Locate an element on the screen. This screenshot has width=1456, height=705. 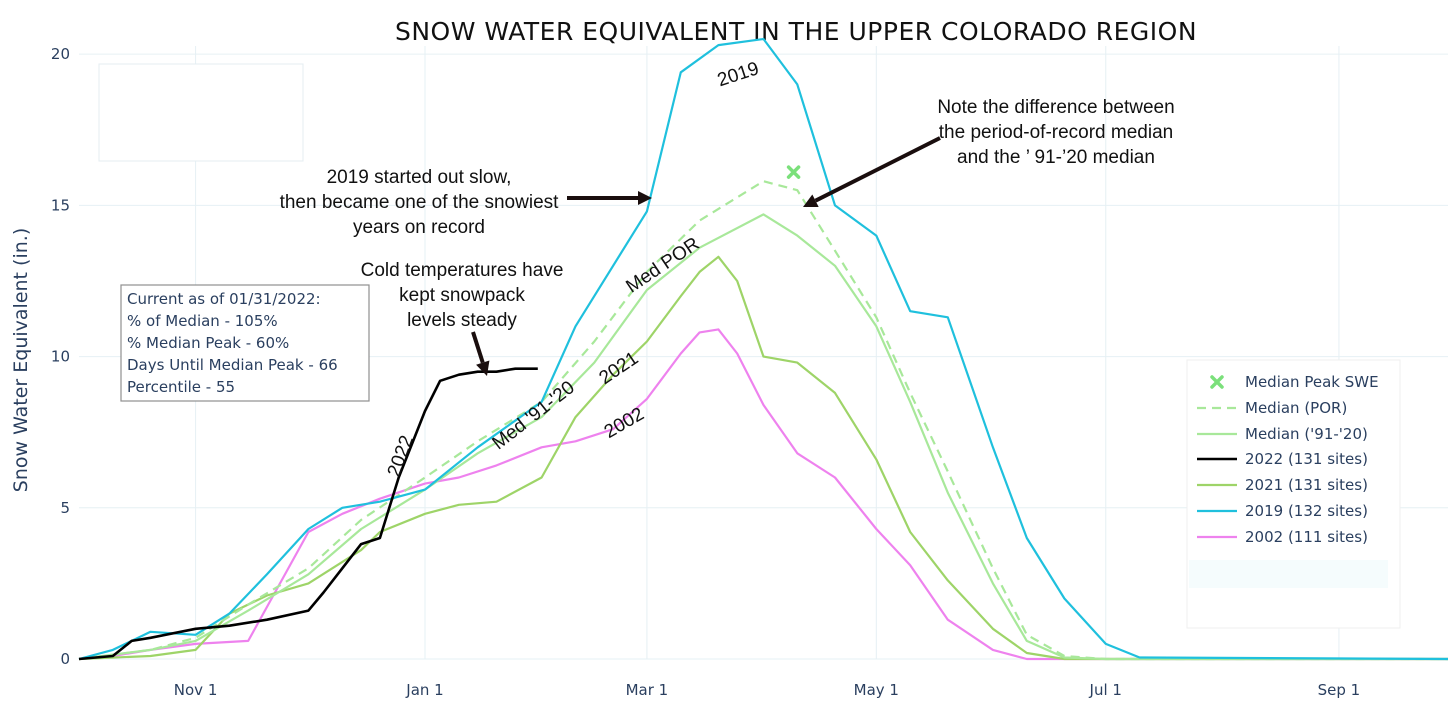
x-tick-label: Nov 1 is located at coordinates (196, 690).